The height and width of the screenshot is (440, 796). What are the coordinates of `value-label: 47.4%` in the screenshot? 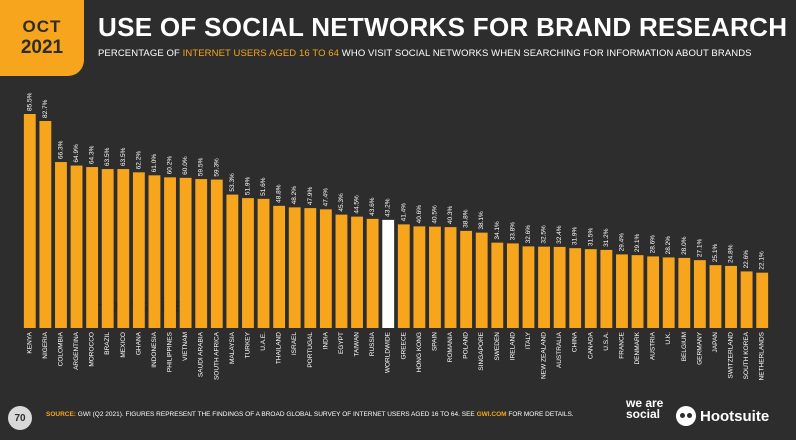 It's located at (325, 197).